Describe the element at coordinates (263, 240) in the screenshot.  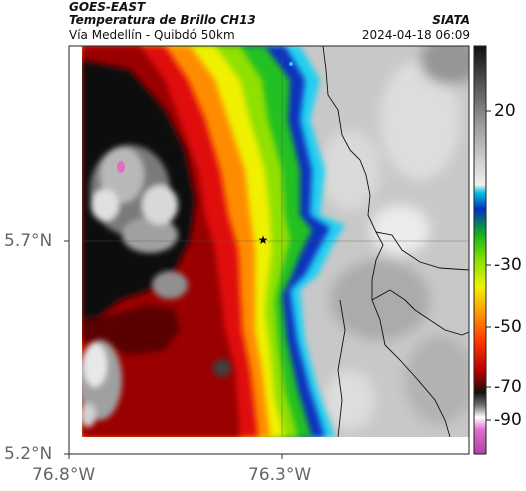
I see `star-icon: ★` at that location.